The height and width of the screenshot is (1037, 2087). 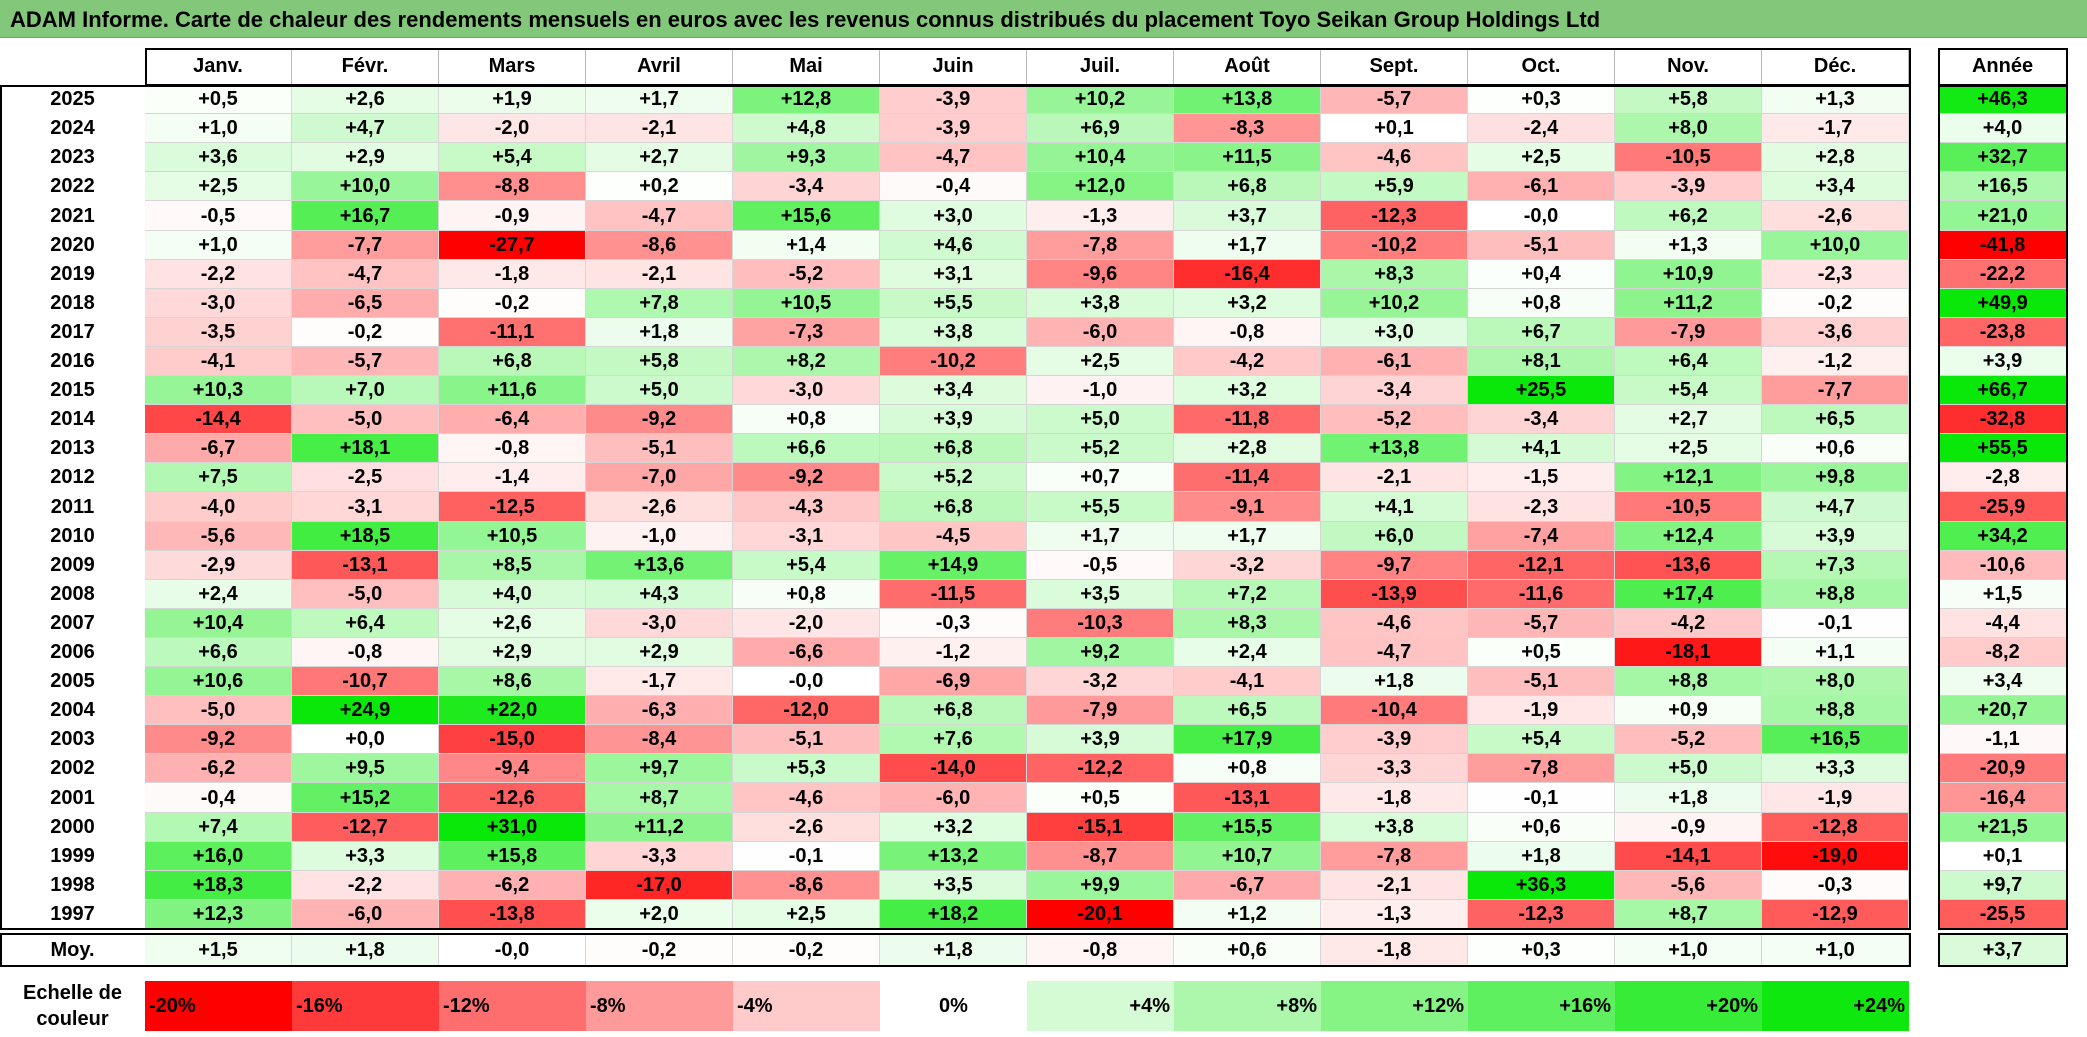 I want to click on heatmap-cell: -2,9, so click(x=218, y=565).